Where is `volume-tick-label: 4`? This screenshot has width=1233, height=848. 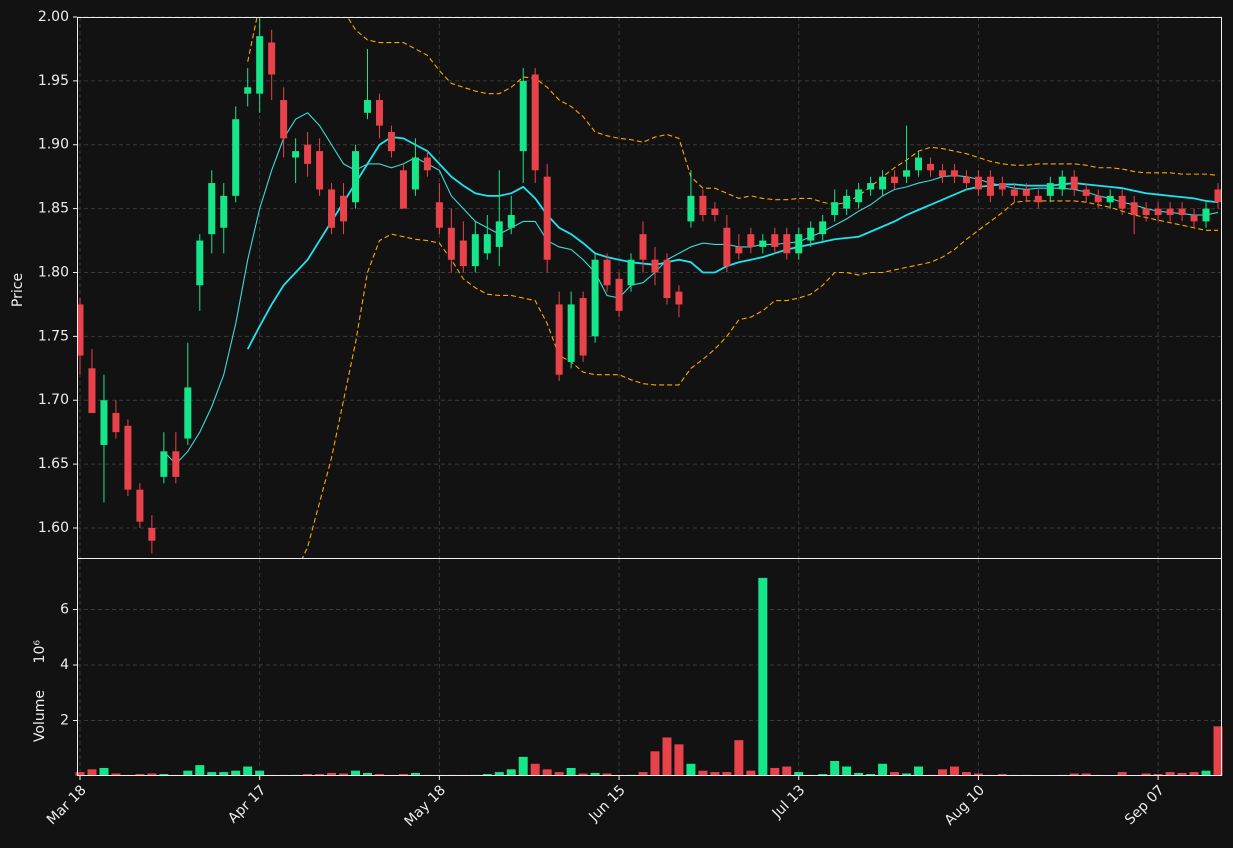 volume-tick-label: 4 is located at coordinates (64, 665).